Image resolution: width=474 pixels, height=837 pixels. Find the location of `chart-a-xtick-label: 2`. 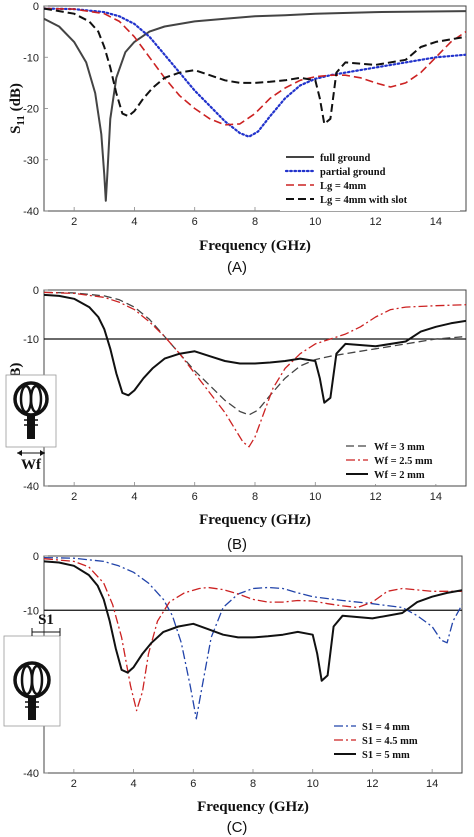

chart-a-xtick-label: 2 is located at coordinates (74, 222).